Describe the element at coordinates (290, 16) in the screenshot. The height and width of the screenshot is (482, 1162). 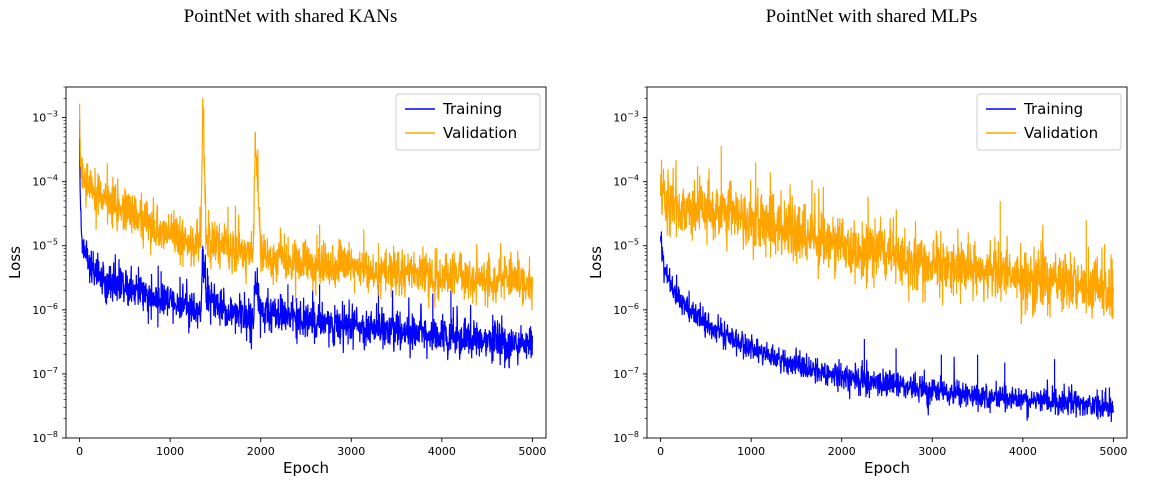
I see `left-chart-title: PointNet with shared KANs` at that location.